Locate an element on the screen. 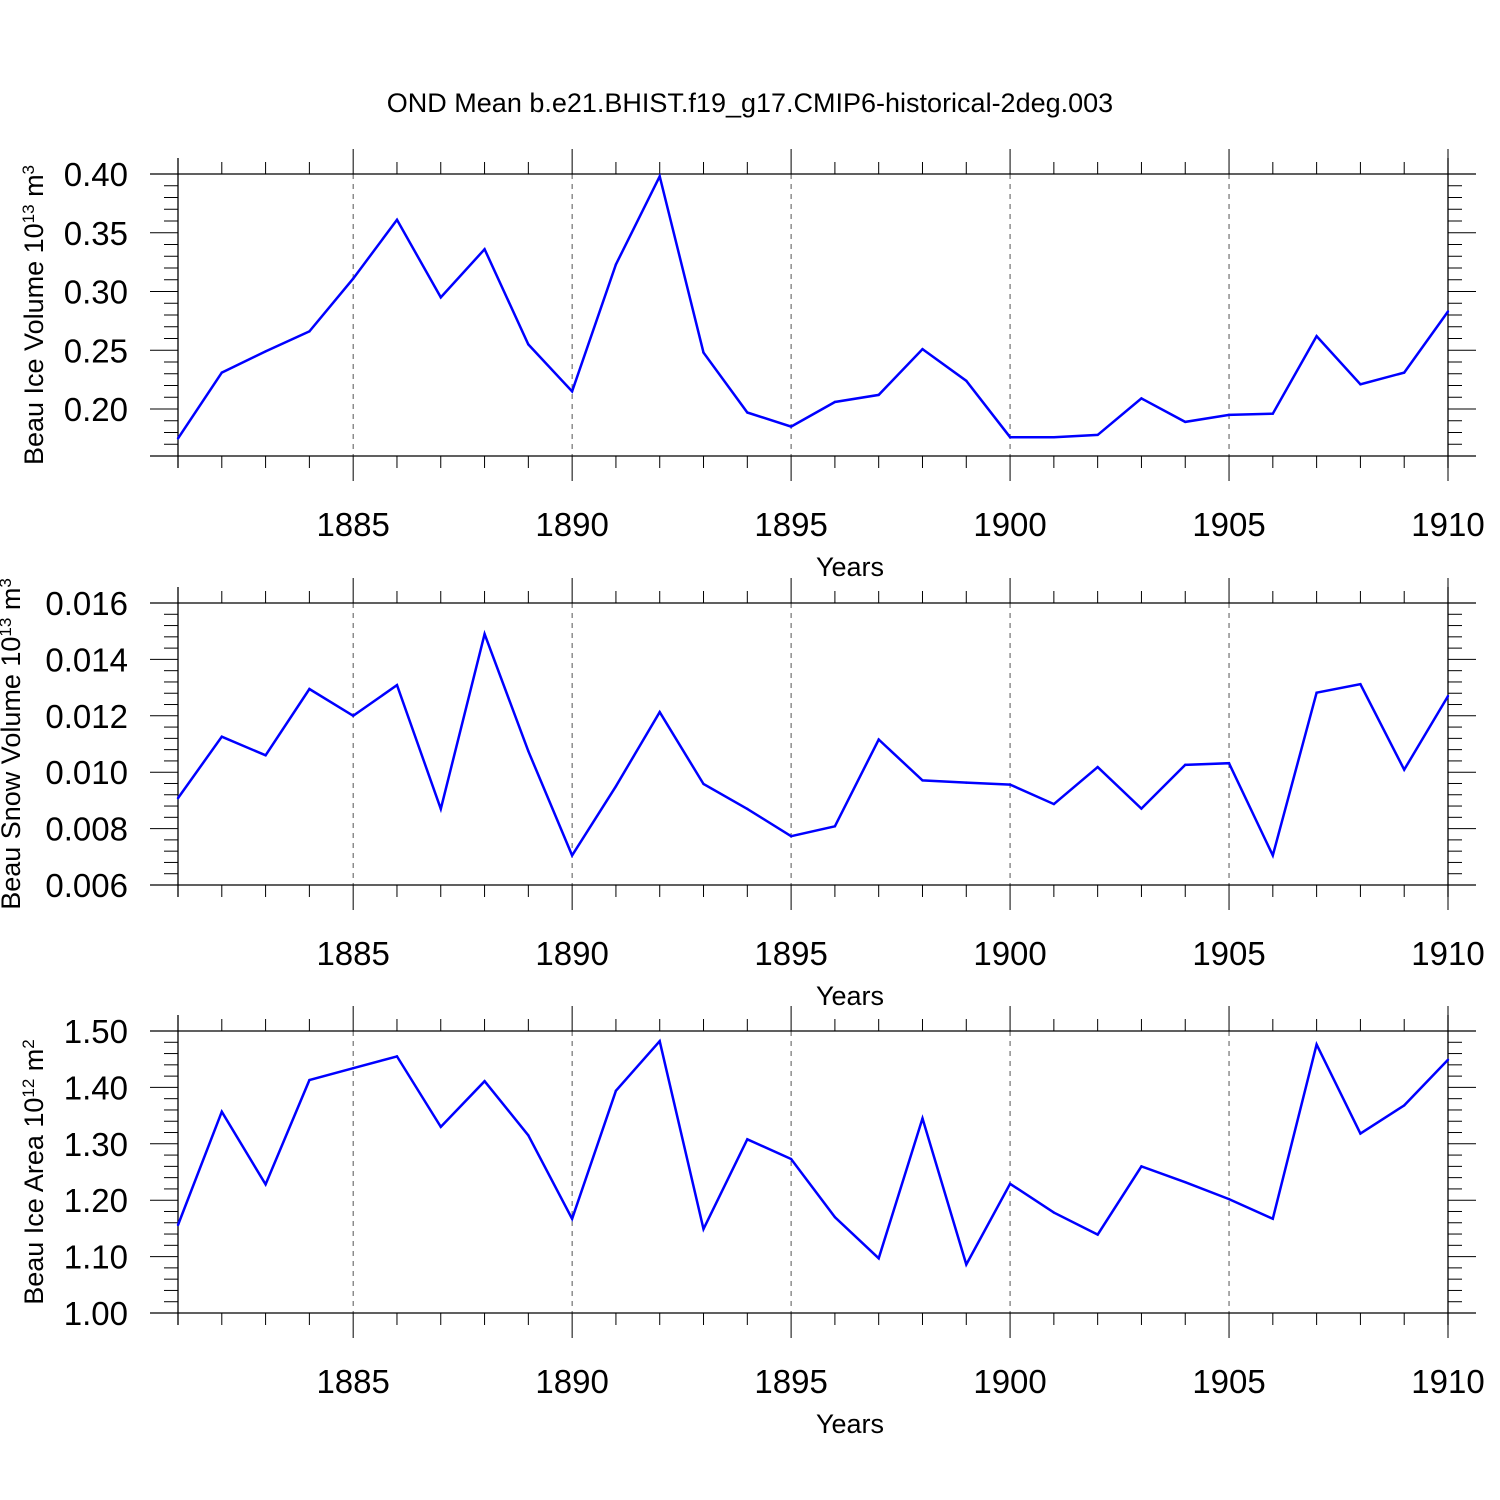 Image resolution: width=1500 pixels, height=1500 pixels. y-tick-label: 1.00 is located at coordinates (96, 1313).